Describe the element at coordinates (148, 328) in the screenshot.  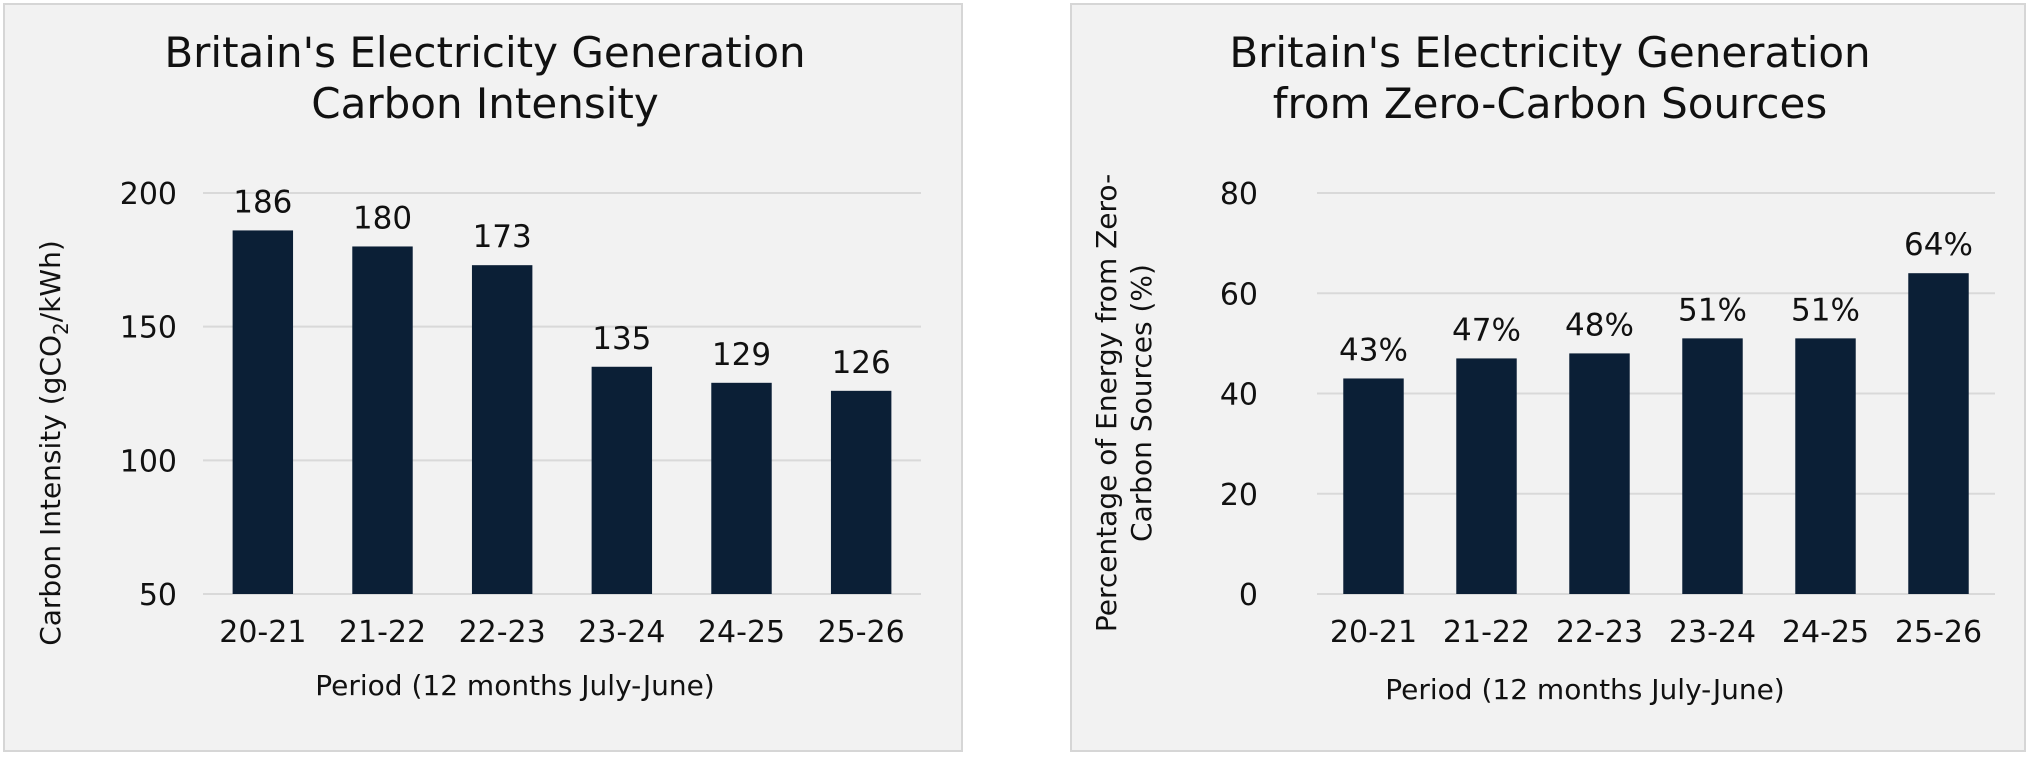
I see `y-tick-label: 150` at that location.